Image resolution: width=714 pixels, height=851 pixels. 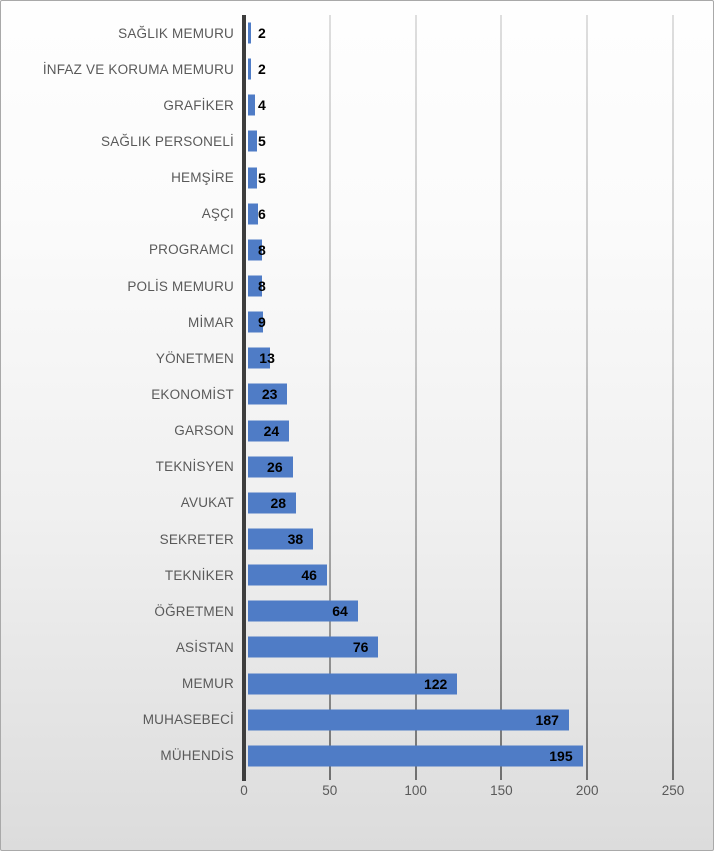 I want to click on chart-row: MÜHENDİS 195, so click(x=357, y=756).